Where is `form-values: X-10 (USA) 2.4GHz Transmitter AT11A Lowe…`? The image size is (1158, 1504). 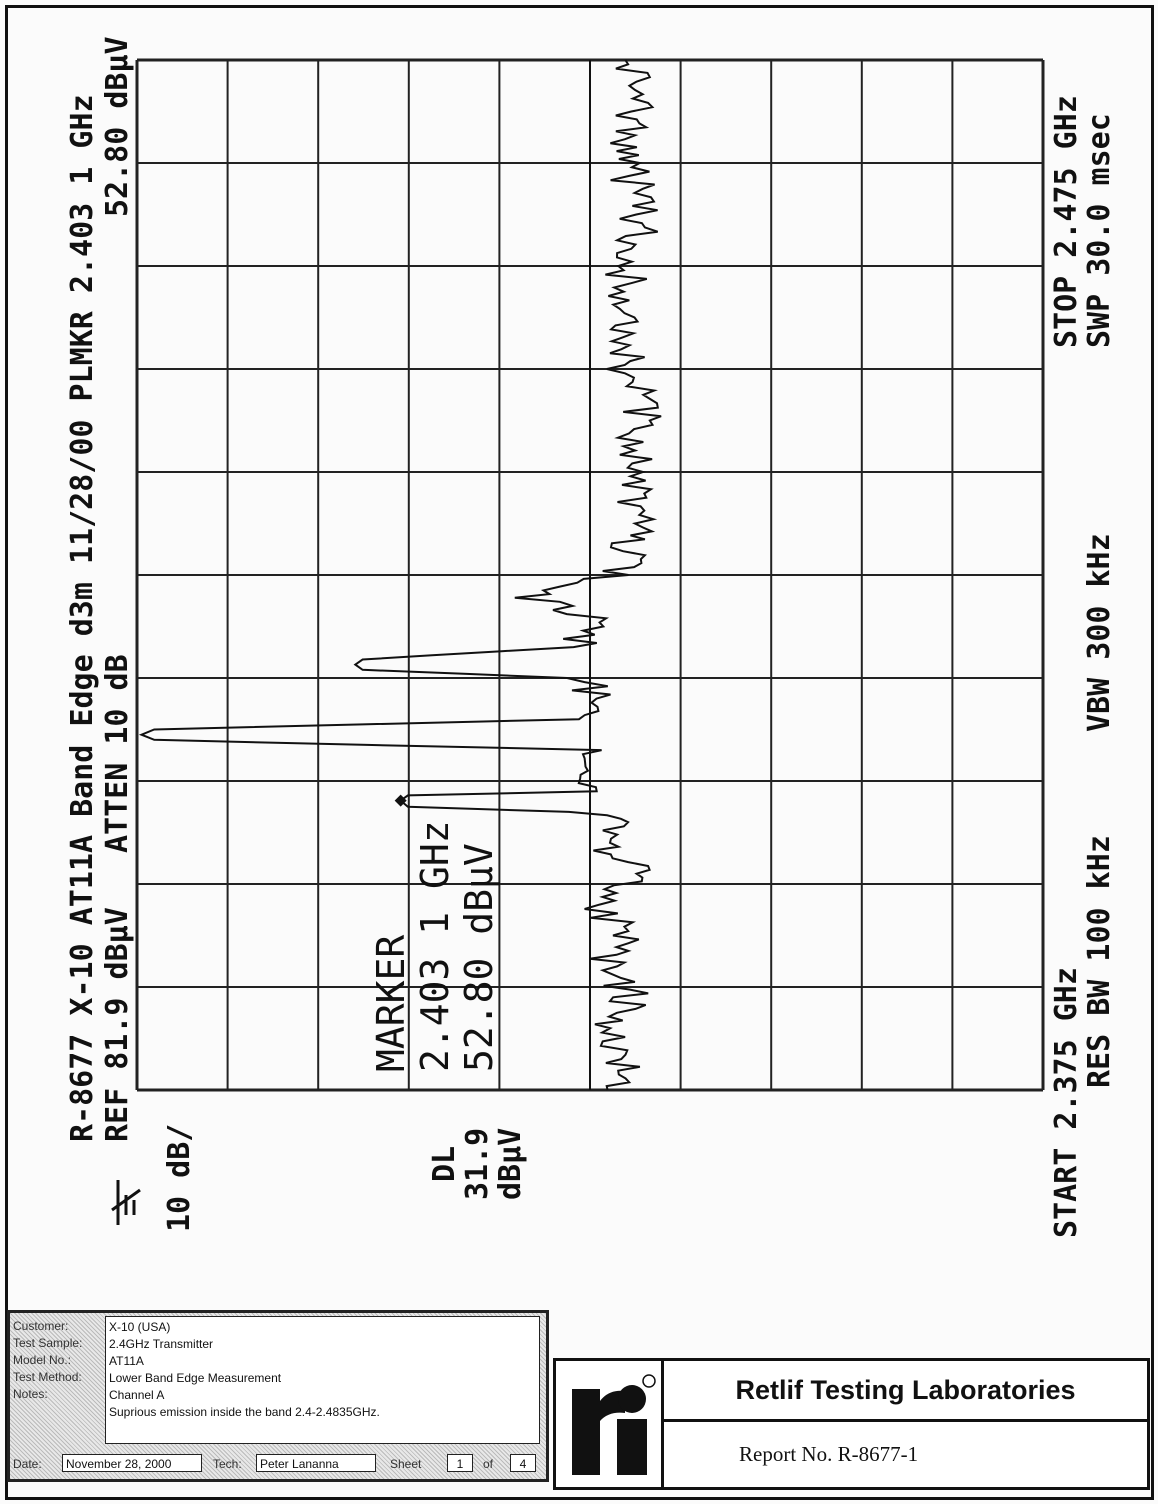
form-values: X-10 (USA) 2.4GHz Transmitter AT11A Lowe… is located at coordinates (322, 1380).